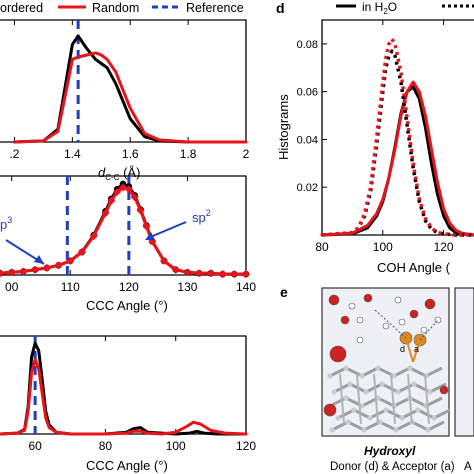 The width and height of the screenshot is (474, 474). What do you see at coordinates (127, 305) in the screenshot?
I see `panel-b-xlabel: CCC Angle (°)` at bounding box center [127, 305].